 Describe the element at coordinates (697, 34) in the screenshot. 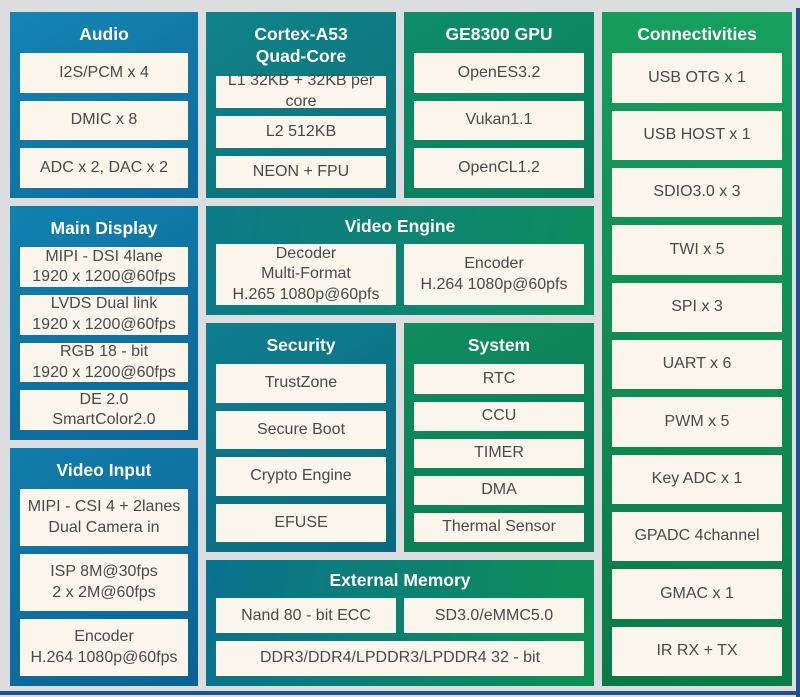

I see `block-connectivities-title: Connectivities` at that location.